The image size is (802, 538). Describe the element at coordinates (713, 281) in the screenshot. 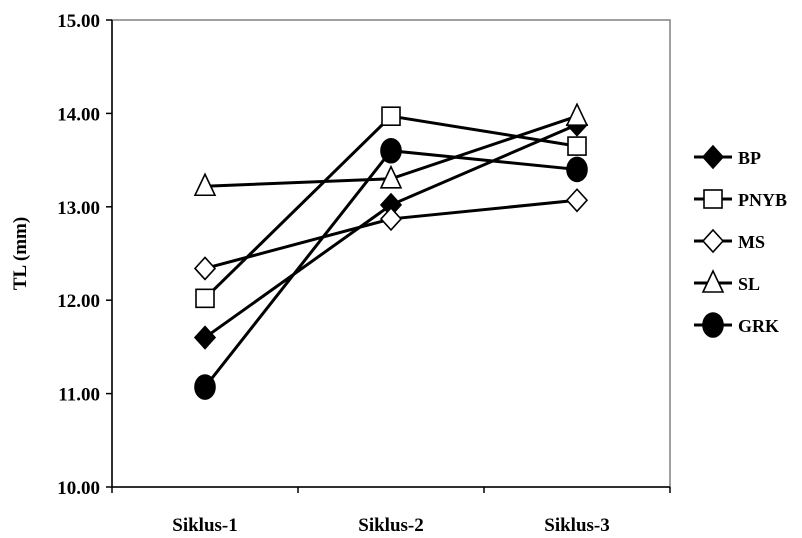

I see `legend-marker-sl` at that location.